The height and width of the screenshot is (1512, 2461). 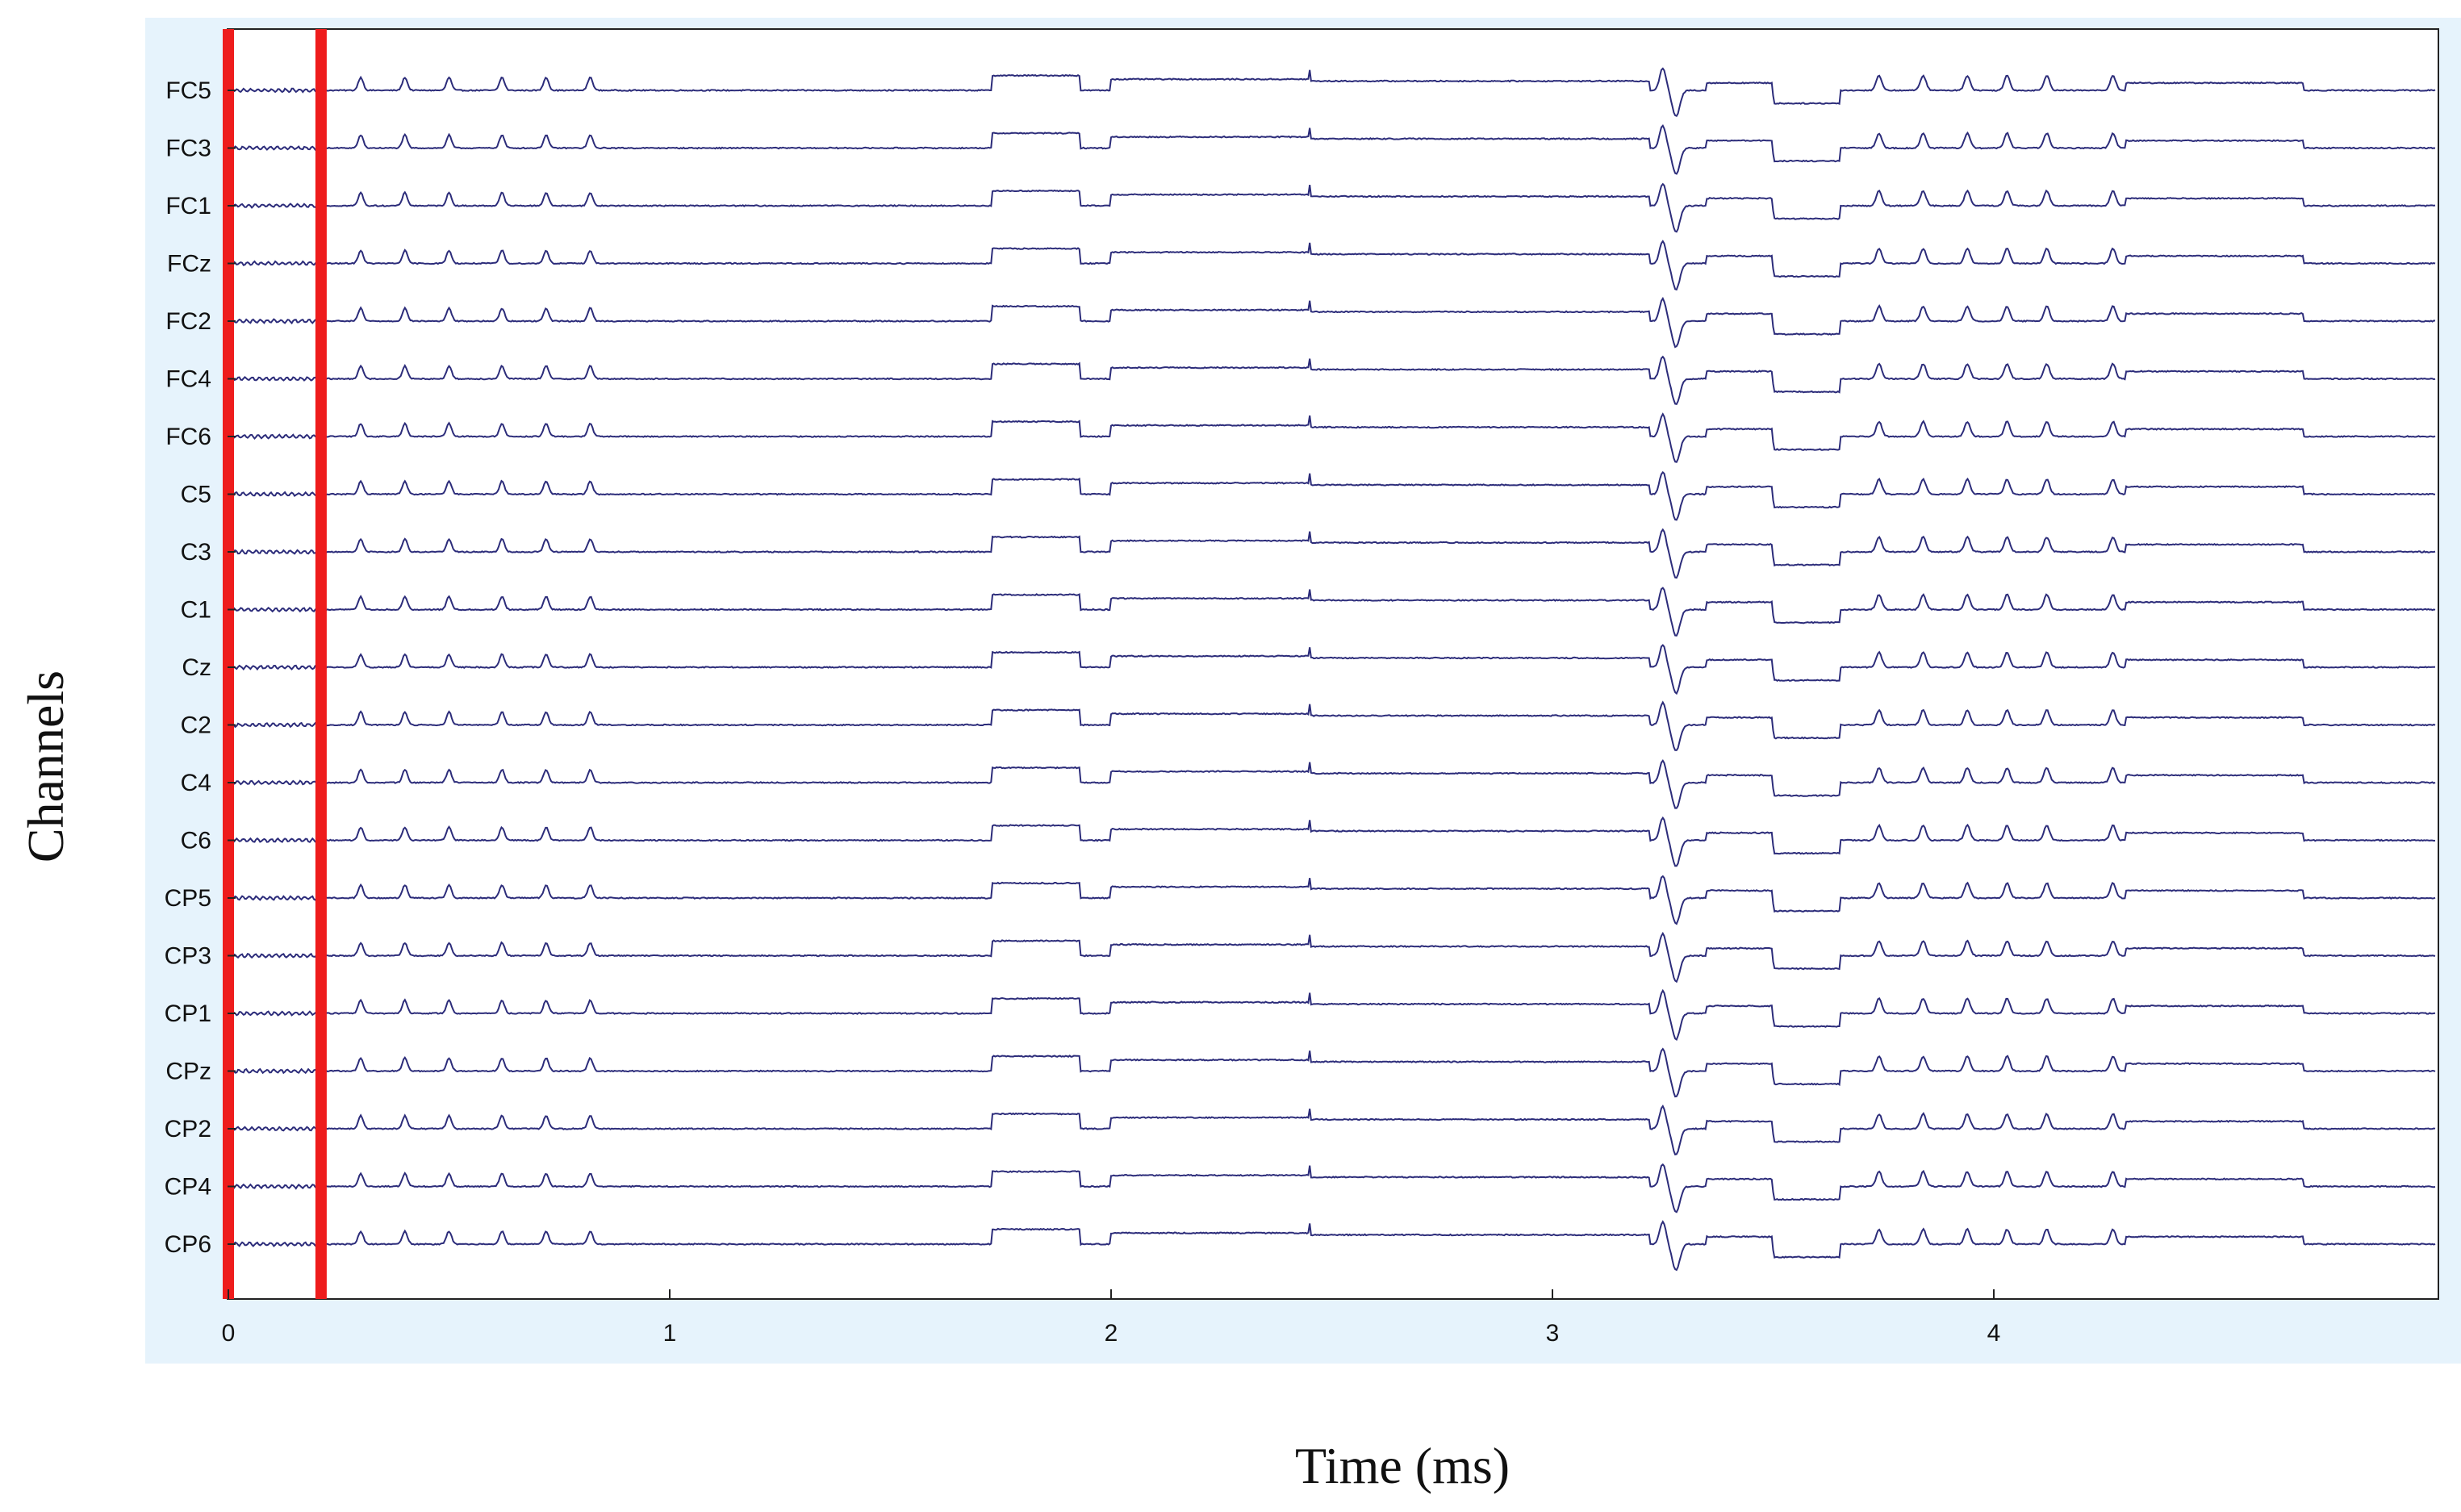 I want to click on trace-fc4, so click(x=1332, y=380).